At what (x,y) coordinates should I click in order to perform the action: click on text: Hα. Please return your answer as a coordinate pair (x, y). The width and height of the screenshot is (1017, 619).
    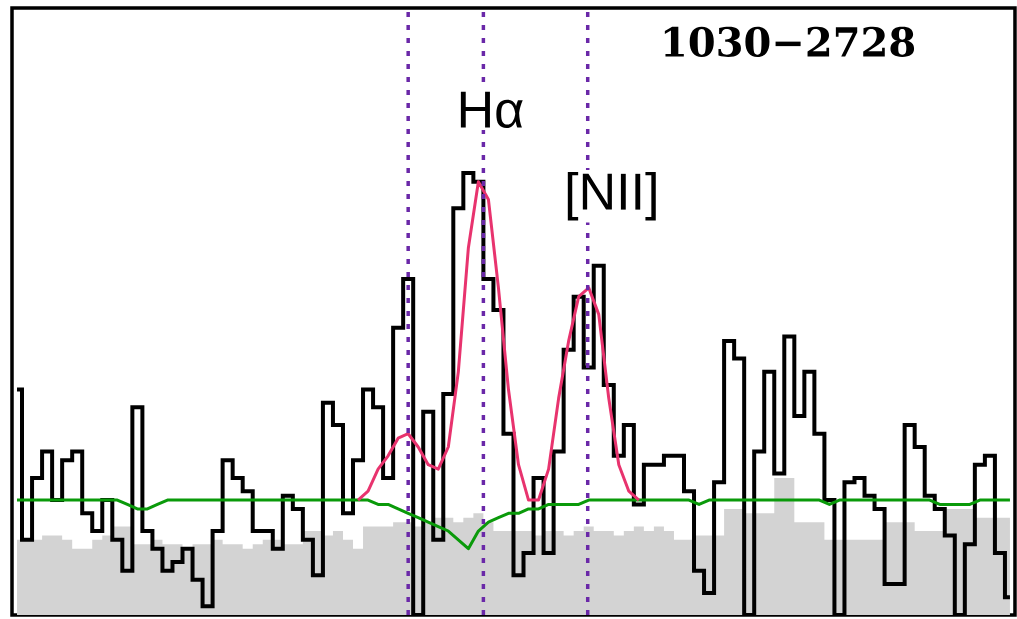
    Looking at the image, I should click on (491, 110).